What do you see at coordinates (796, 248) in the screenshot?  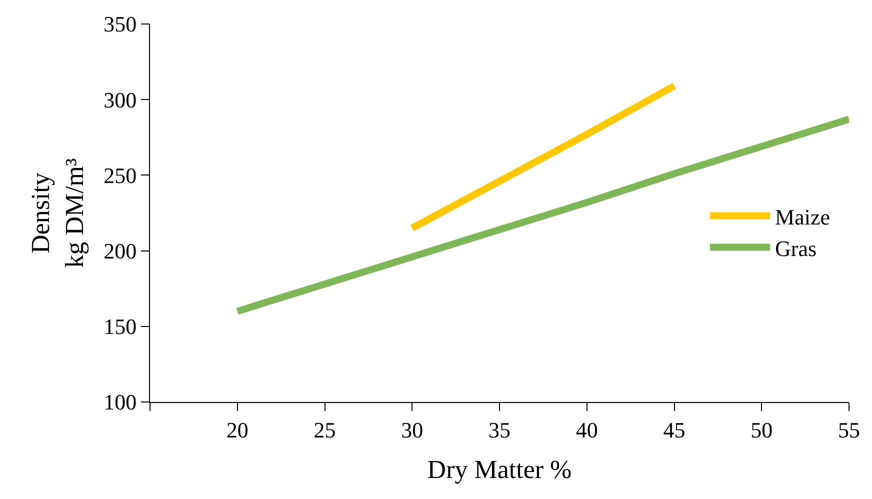 I see `legend-label: Gras` at bounding box center [796, 248].